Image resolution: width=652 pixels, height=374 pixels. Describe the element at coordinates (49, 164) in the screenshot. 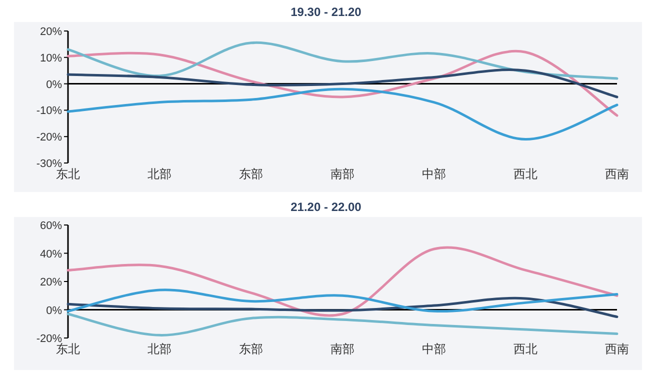

I see `y-tick-label: -30%` at that location.